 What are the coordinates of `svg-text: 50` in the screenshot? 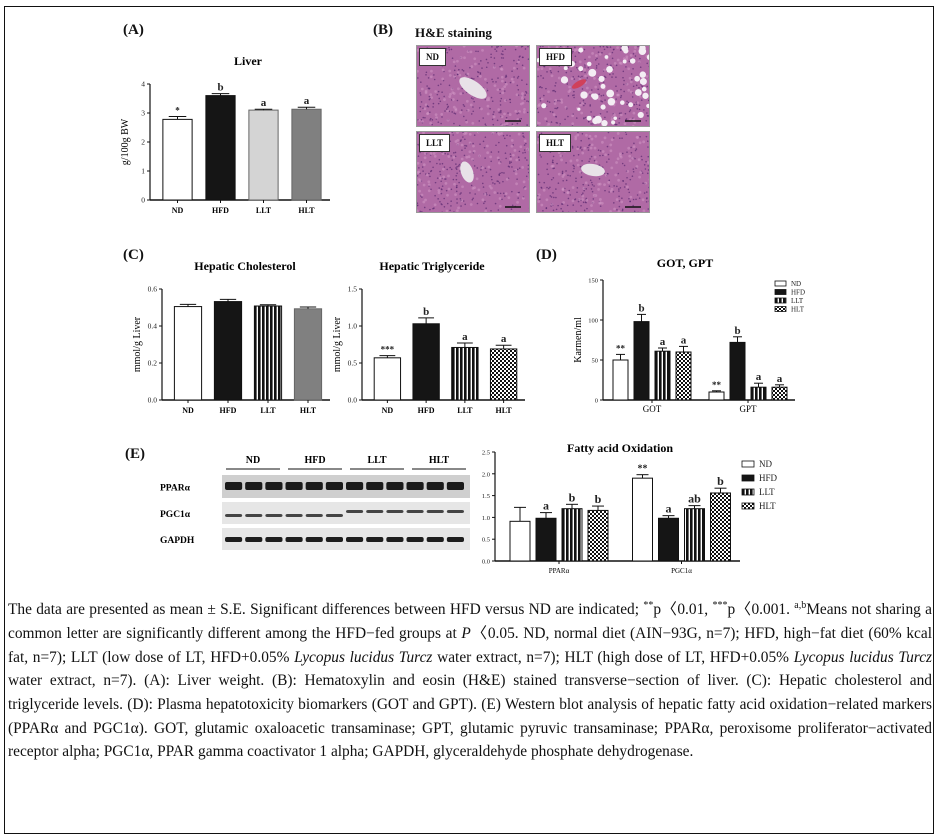 It's located at (595, 361).